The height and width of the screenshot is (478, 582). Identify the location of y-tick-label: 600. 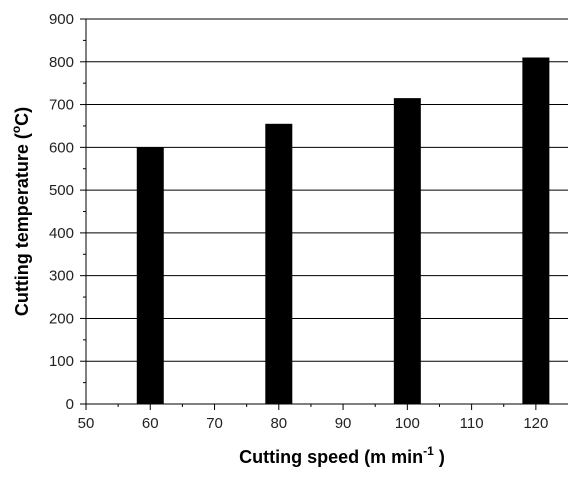
(61, 147).